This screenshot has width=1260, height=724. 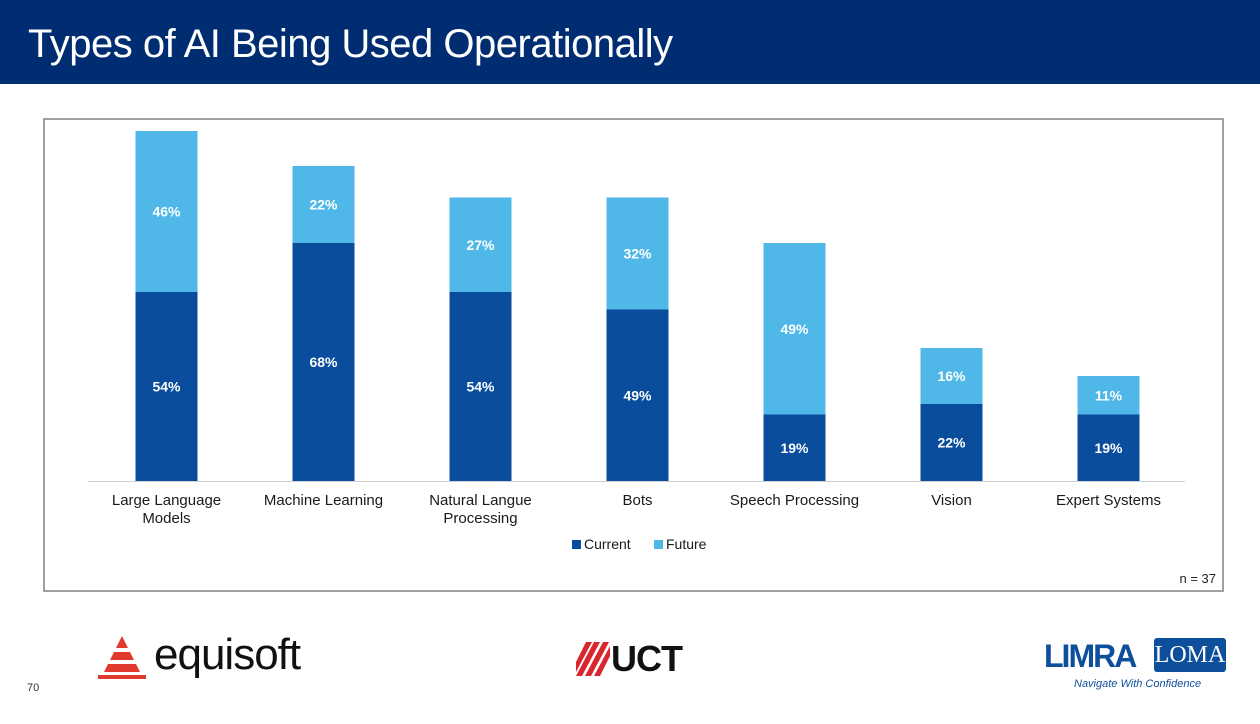 What do you see at coordinates (794, 500) in the screenshot?
I see `x-tick-label-4: Speech Processing` at bounding box center [794, 500].